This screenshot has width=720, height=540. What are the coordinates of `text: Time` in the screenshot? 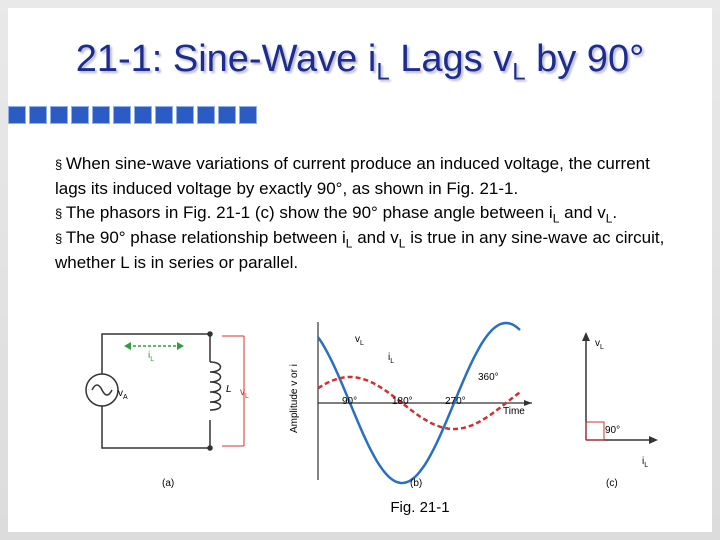 It's located at (514, 411).